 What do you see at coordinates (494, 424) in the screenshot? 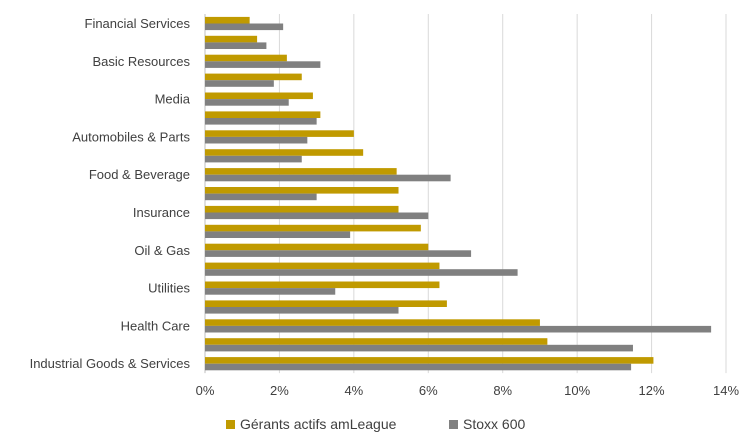
I see `legend-label-stoxx: Stoxx 600` at bounding box center [494, 424].